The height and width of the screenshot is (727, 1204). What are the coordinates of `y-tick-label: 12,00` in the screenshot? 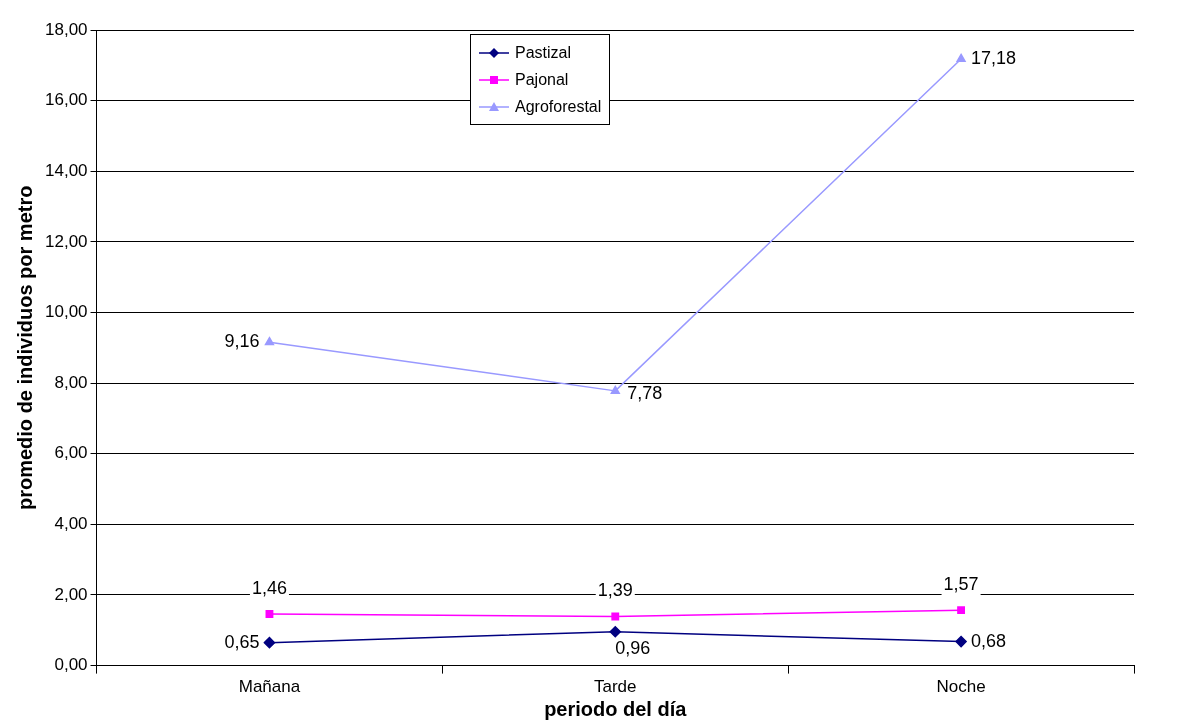 It's located at (66, 241).